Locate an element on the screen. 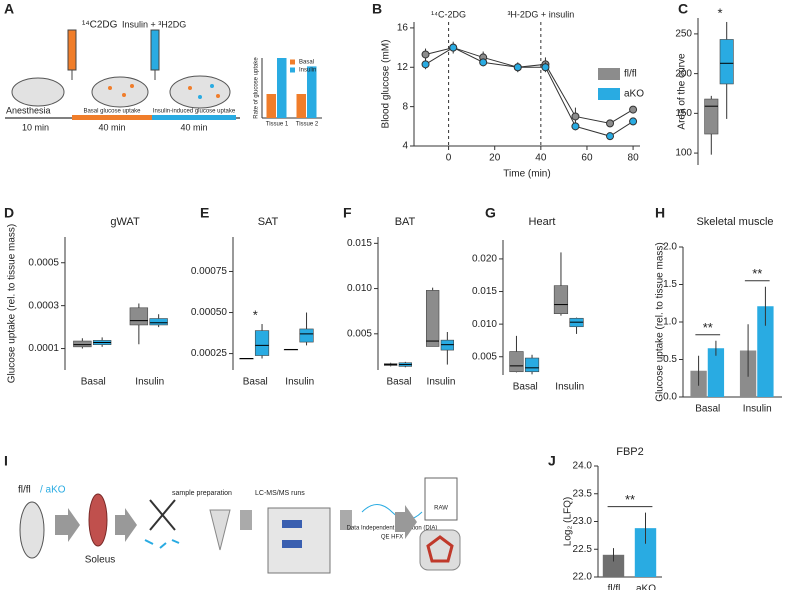 Image resolution: width=789 pixels, height=590 pixels. label: / aKO is located at coordinates (53, 490).